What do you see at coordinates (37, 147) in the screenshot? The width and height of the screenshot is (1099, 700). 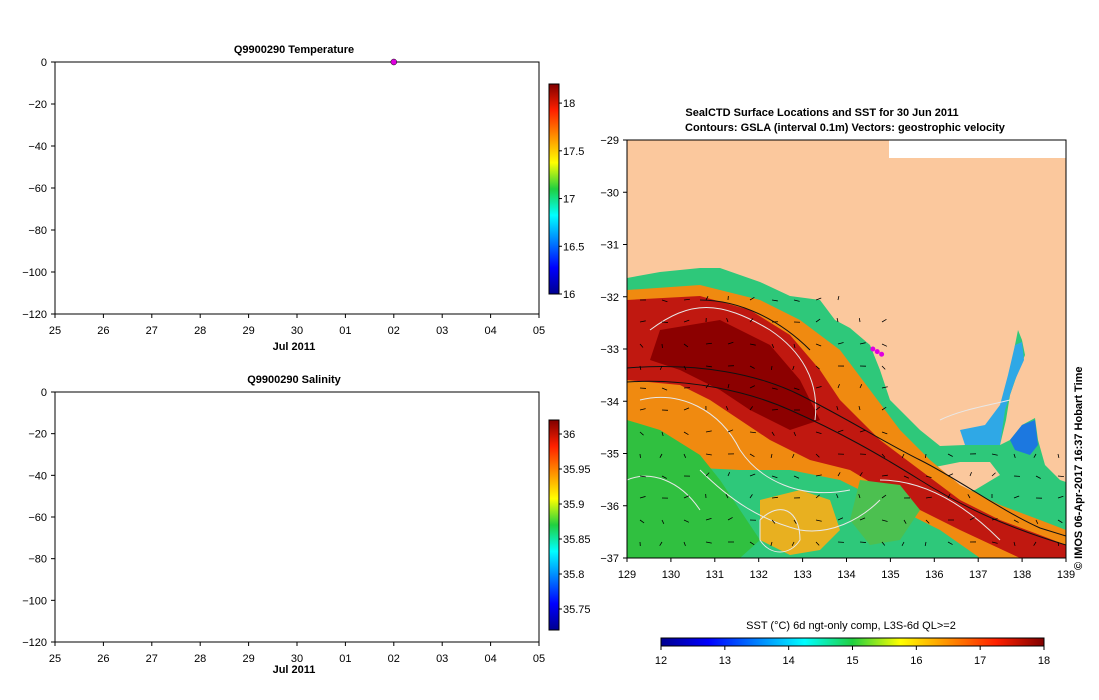 I see `temperature-y-tick-label: −40` at bounding box center [37, 147].